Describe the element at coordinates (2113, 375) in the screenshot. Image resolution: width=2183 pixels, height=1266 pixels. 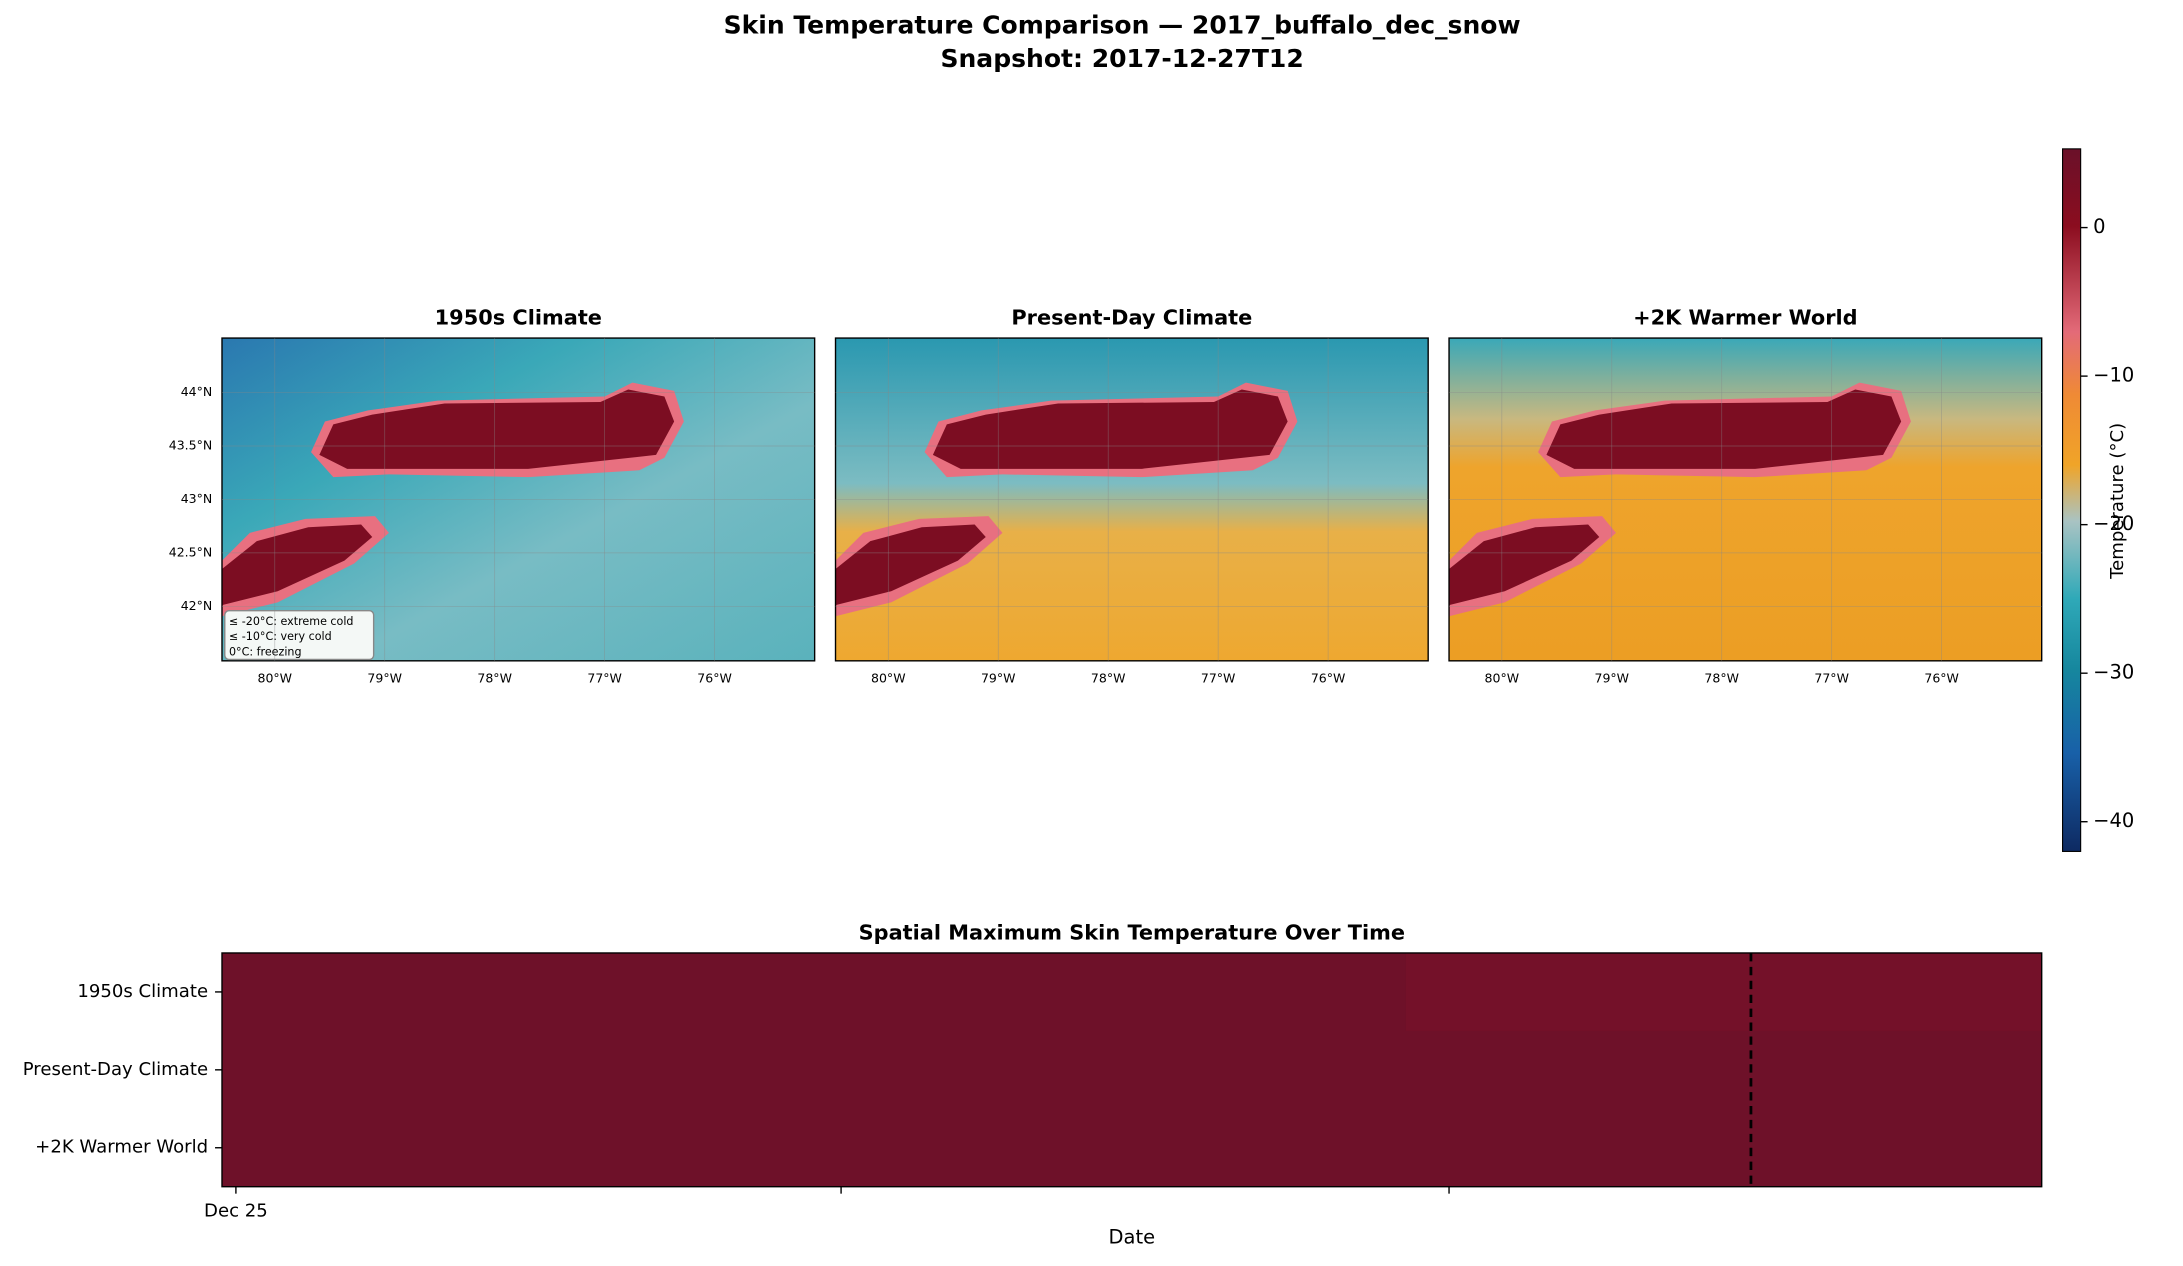
I see `colorbar-tick-label: −10` at that location.